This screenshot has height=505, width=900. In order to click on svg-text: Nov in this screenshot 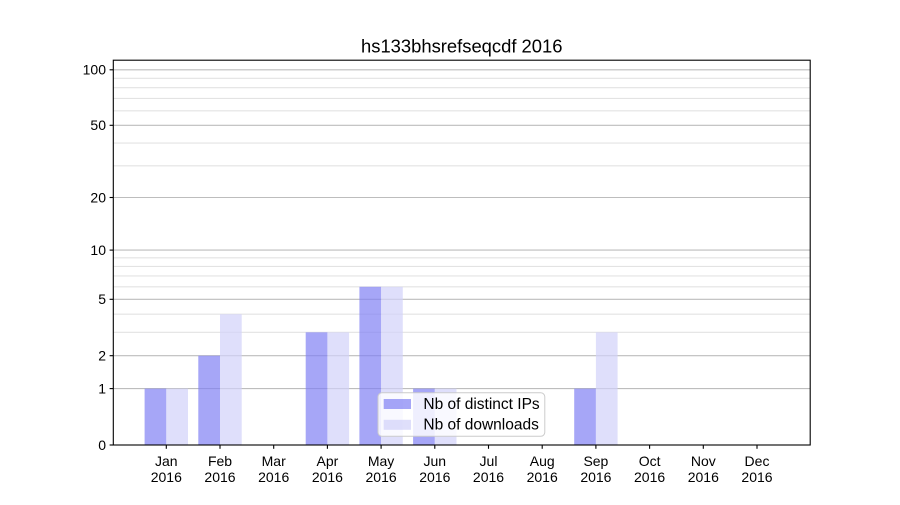, I will do `click(703, 461)`.